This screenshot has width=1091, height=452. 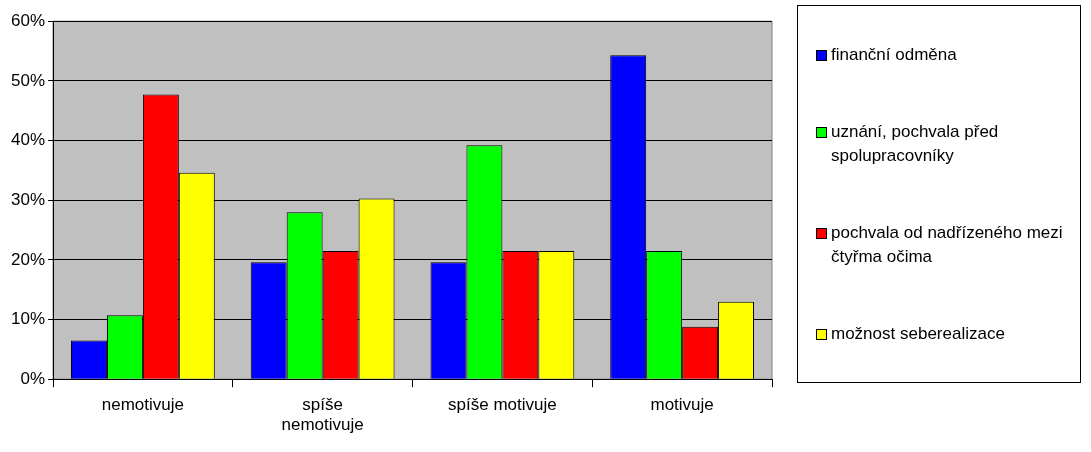 I want to click on y-tick-label: 0%, so click(x=33, y=378).